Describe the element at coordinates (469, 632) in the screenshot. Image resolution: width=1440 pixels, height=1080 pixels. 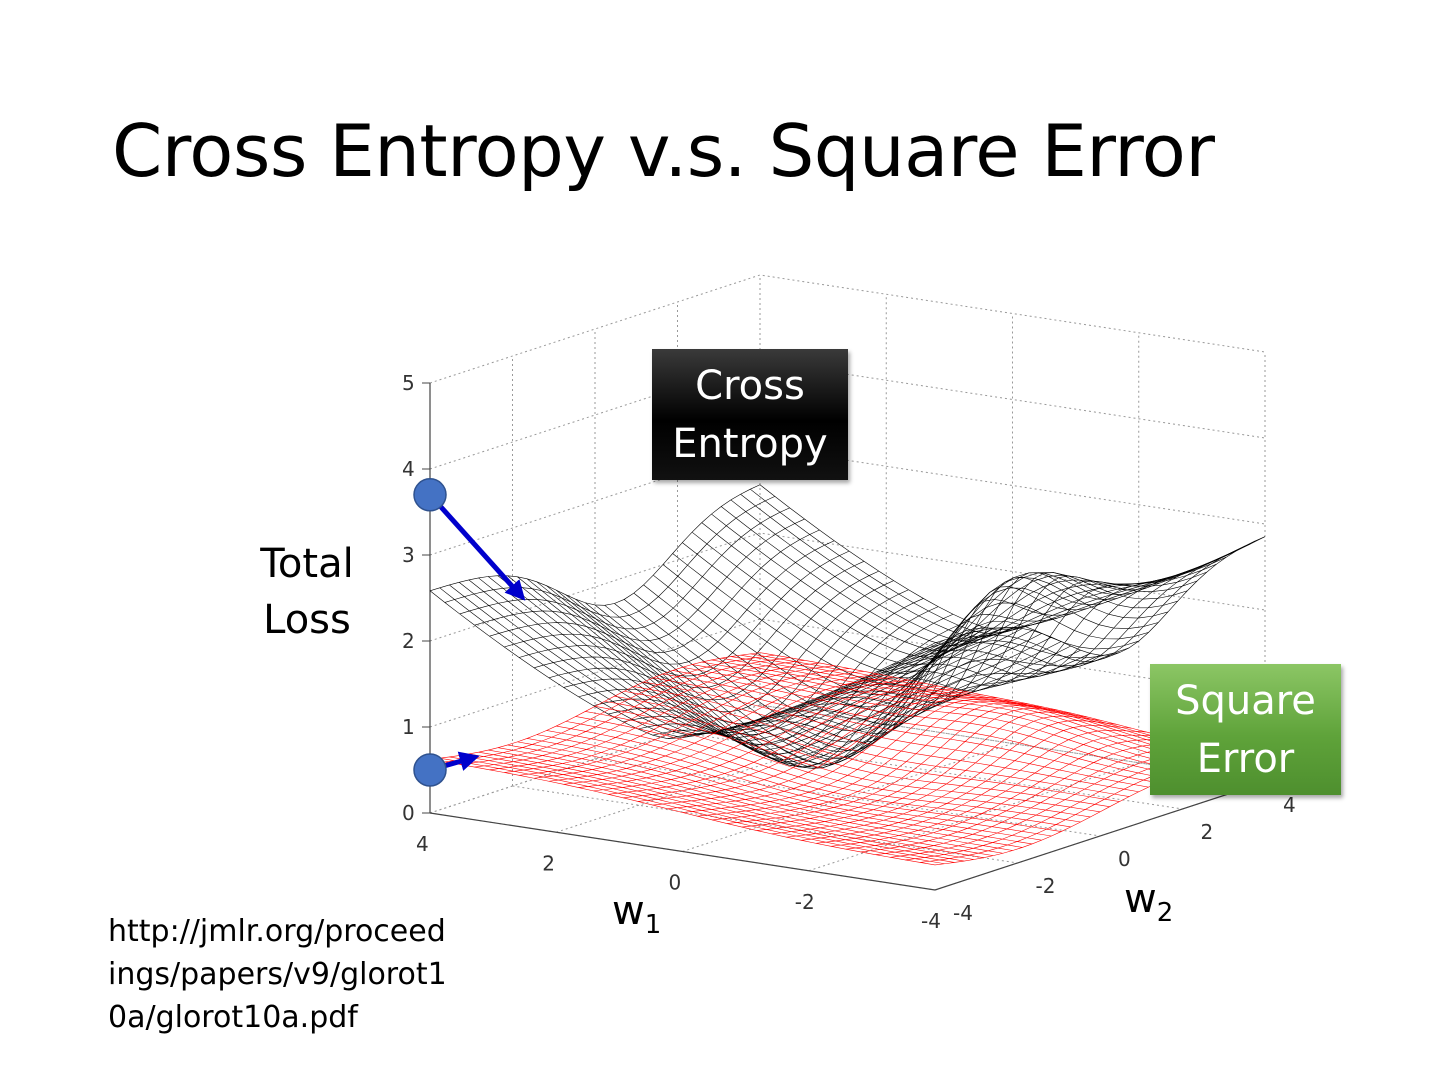
I see `gradient-markers` at that location.